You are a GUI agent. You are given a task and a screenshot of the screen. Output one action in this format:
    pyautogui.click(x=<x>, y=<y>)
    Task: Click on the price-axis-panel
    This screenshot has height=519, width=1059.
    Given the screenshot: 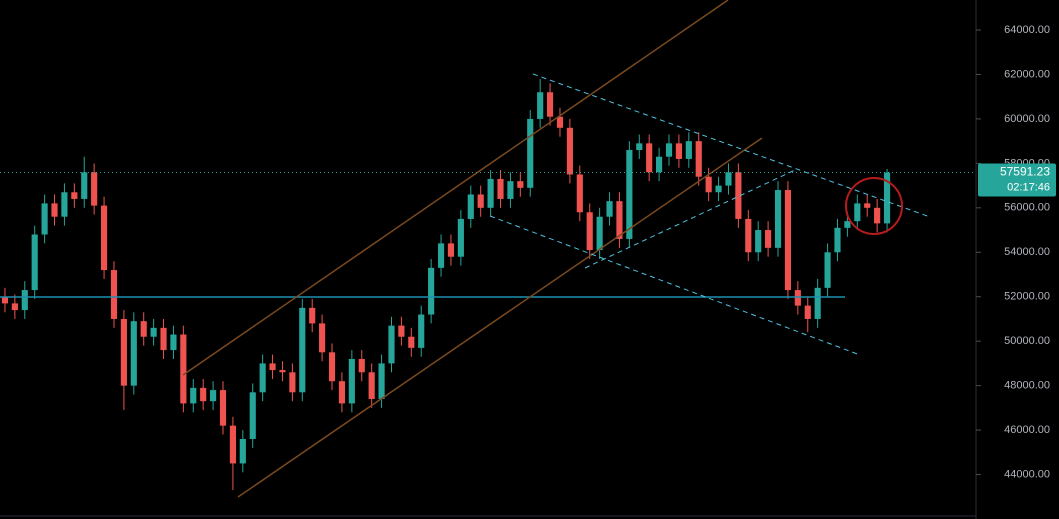 What is the action you would take?
    pyautogui.click(x=1017, y=259)
    